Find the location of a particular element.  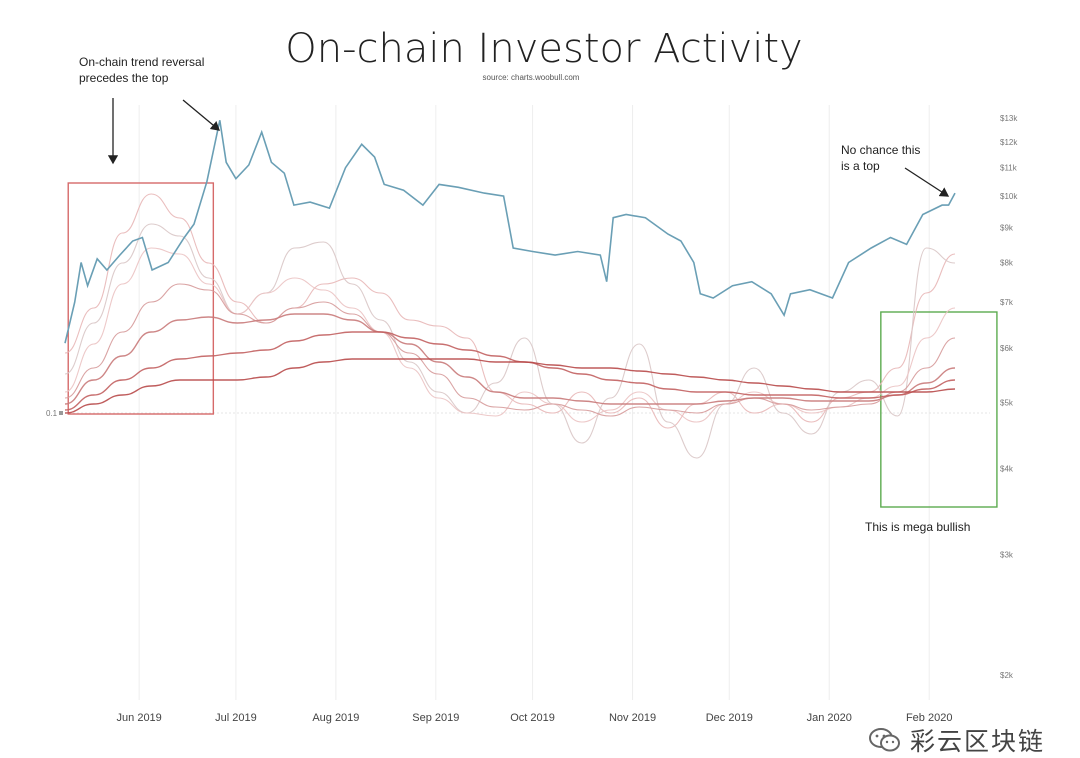

highlight-box-green is located at coordinates (939, 409).